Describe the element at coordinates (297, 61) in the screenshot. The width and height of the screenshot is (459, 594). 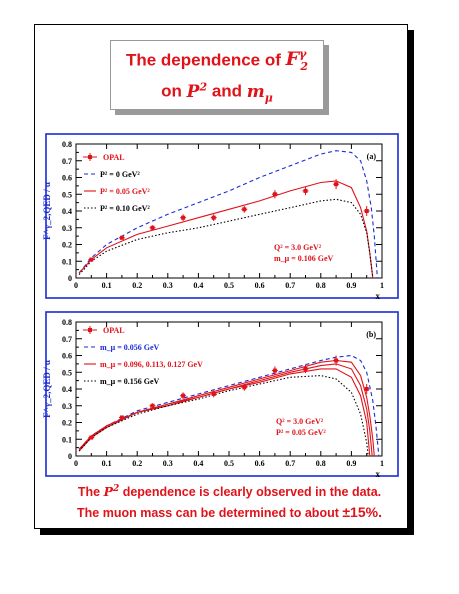
I see `title-symbol-f: Fγ2` at that location.